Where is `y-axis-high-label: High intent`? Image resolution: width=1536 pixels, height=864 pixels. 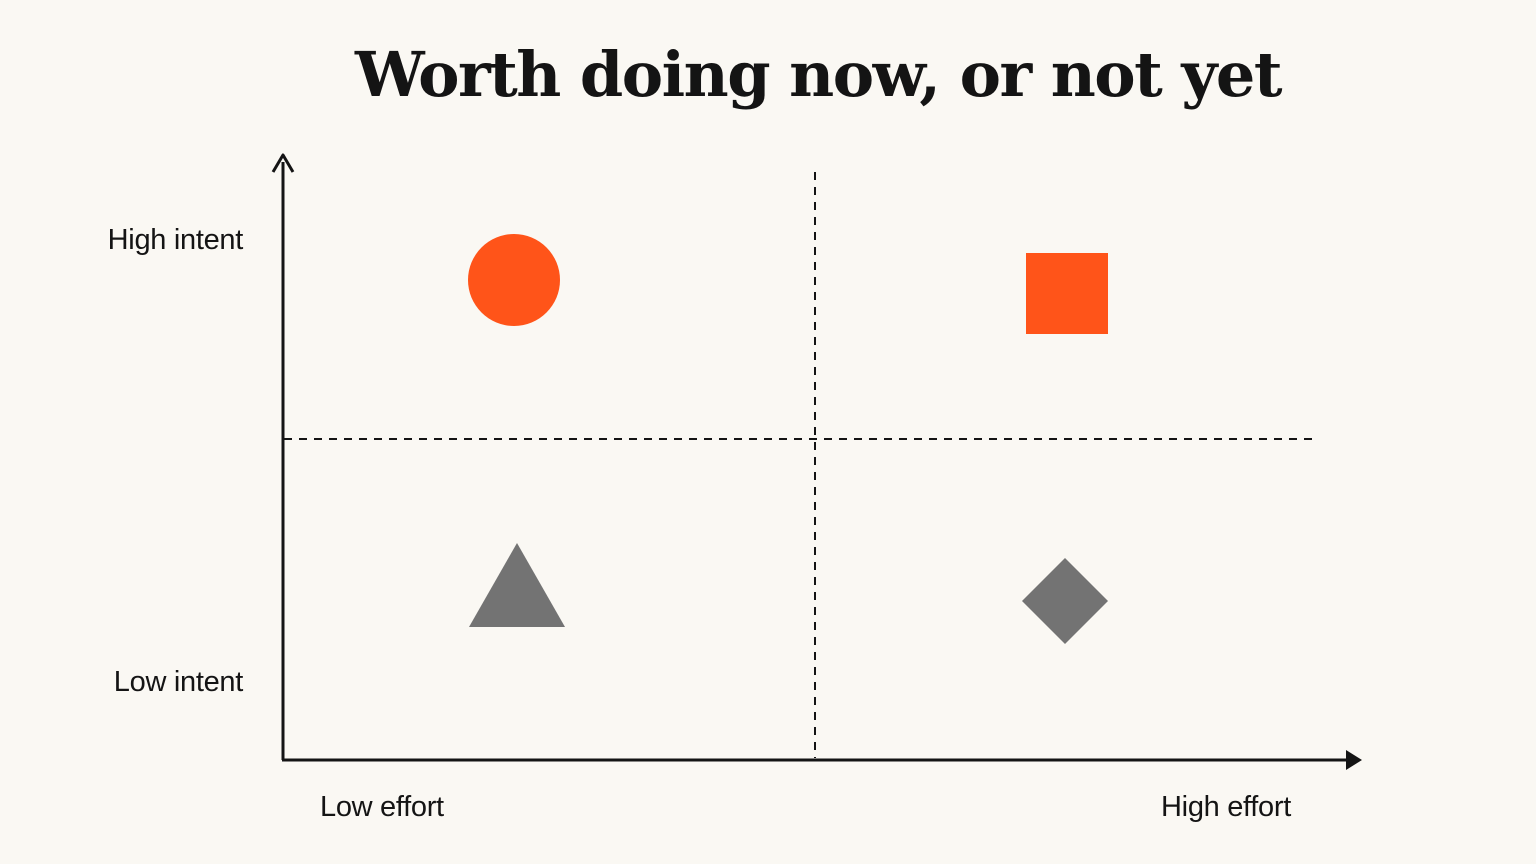
y-axis-high-label: High intent is located at coordinates (175, 240).